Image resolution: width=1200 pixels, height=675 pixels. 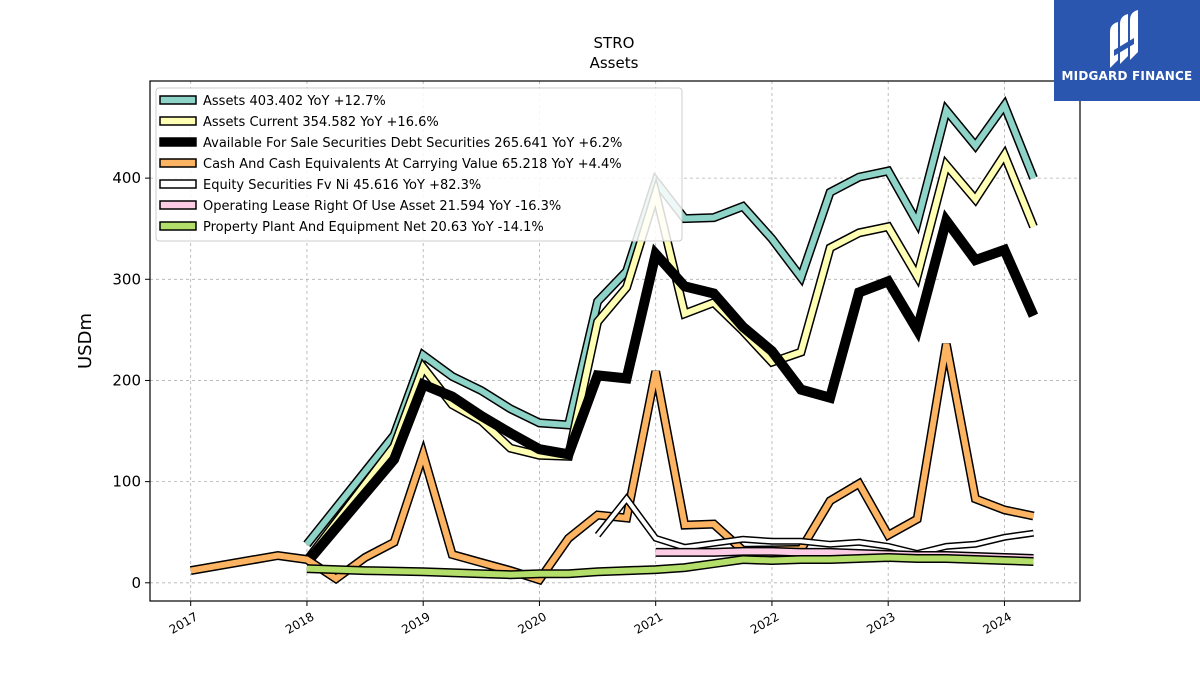 What do you see at coordinates (764, 622) in the screenshot?
I see `x-tick-label: 2022` at bounding box center [764, 622].